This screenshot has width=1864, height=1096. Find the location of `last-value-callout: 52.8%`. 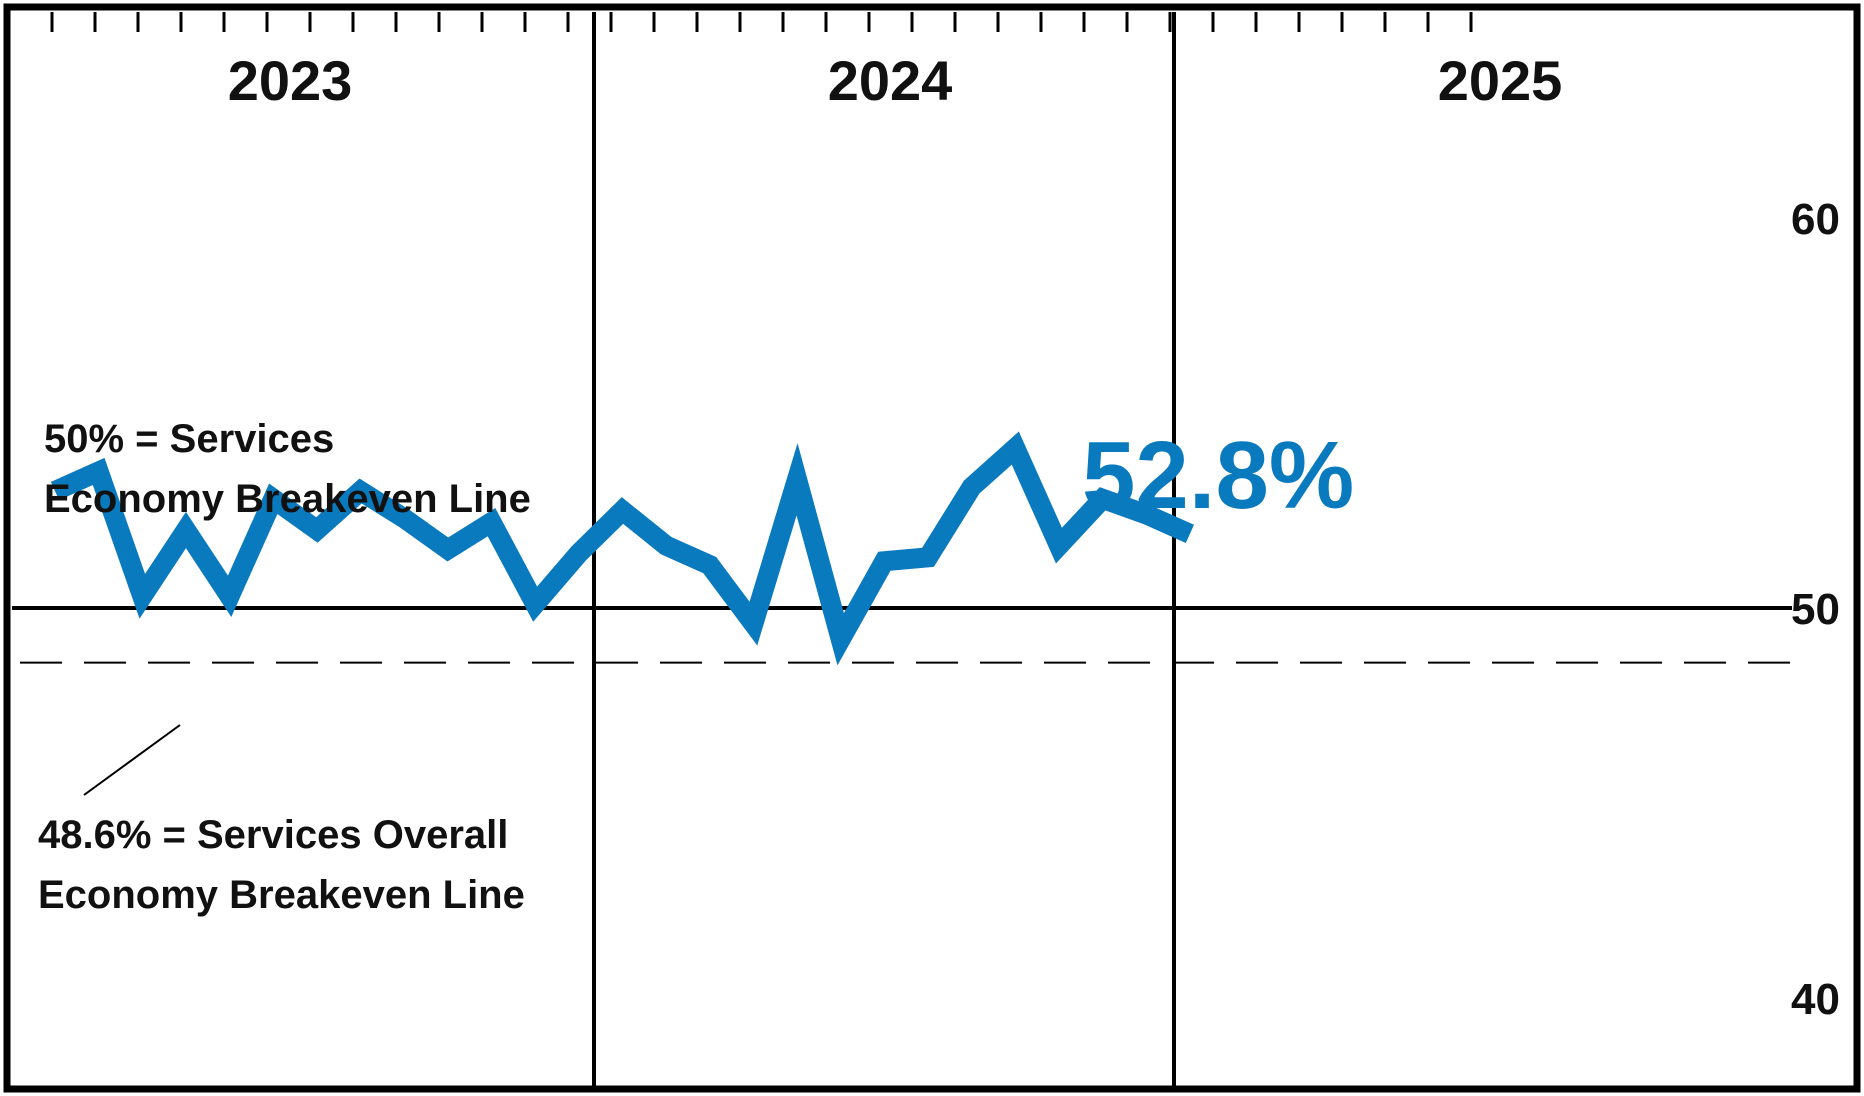

last-value-callout: 52.8% is located at coordinates (1218, 475).